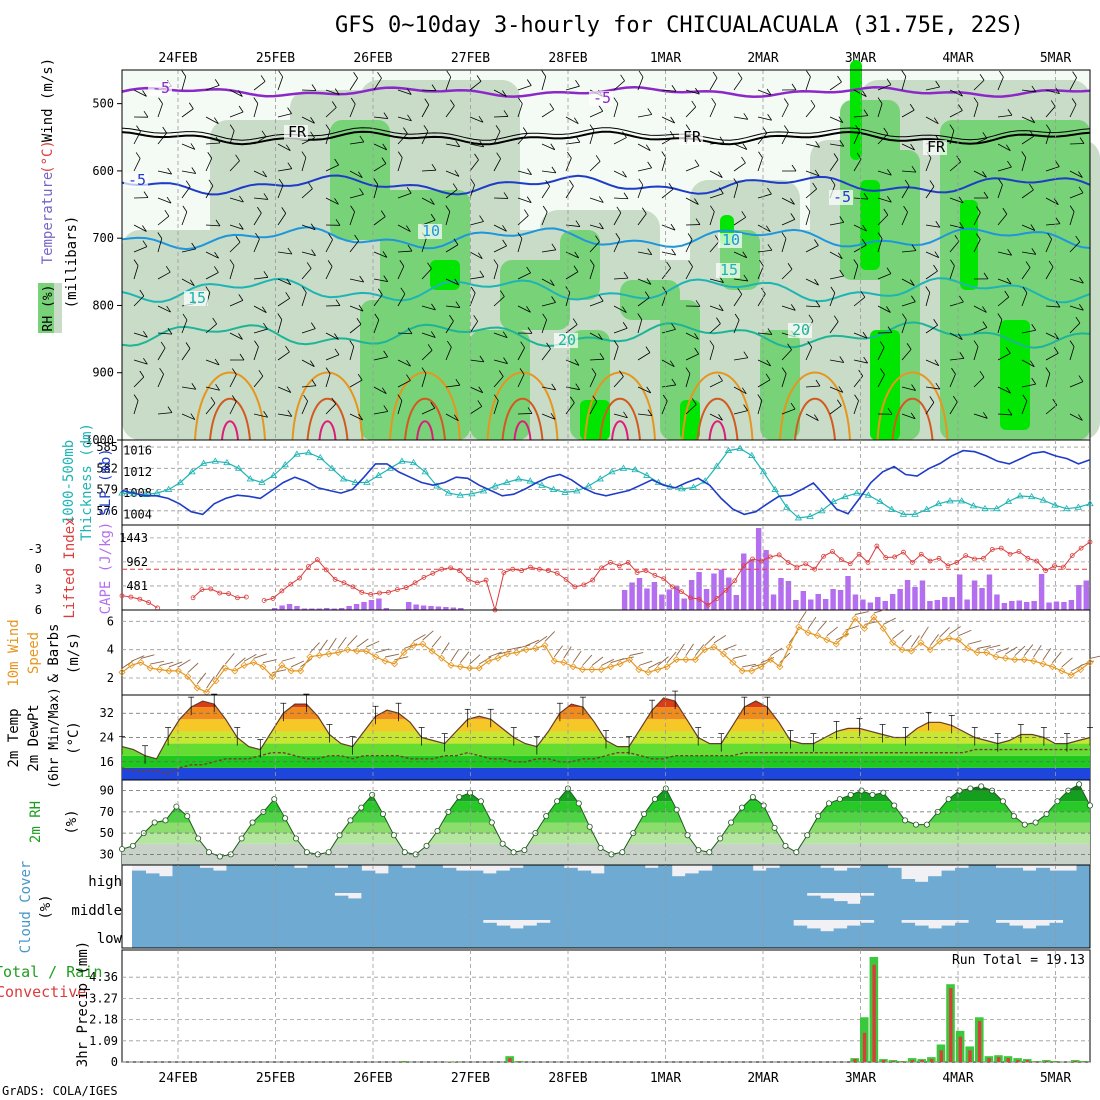 The image size is (1100, 1100). What do you see at coordinates (470, 1078) in the screenshot?
I see `date-label-bottom: 27FEB` at bounding box center [470, 1078].